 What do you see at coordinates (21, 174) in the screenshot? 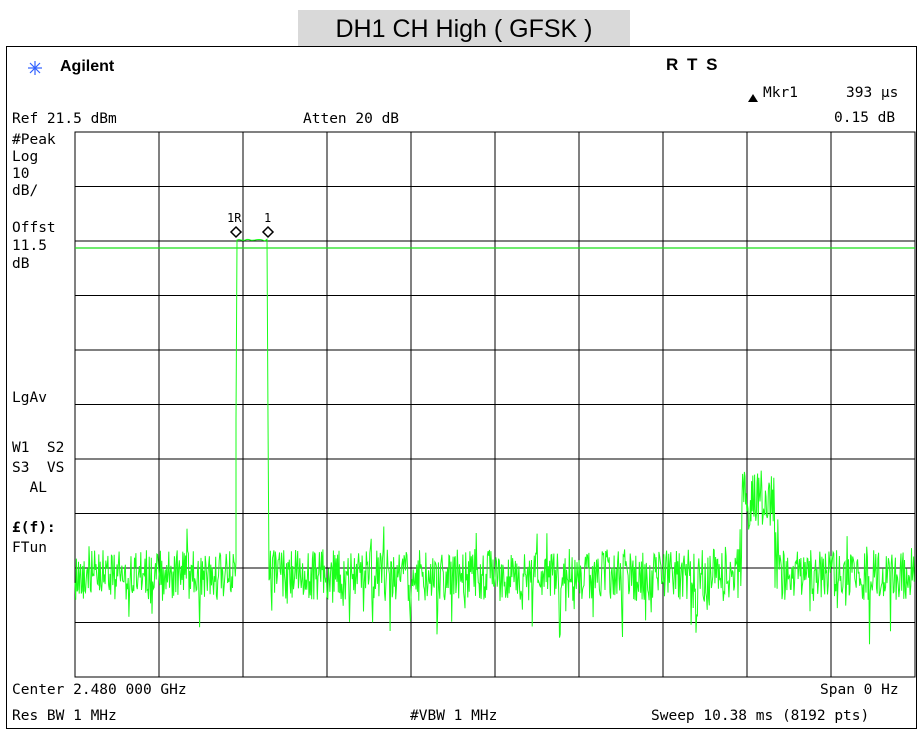
I see `scale-value-label: 10` at bounding box center [21, 174].